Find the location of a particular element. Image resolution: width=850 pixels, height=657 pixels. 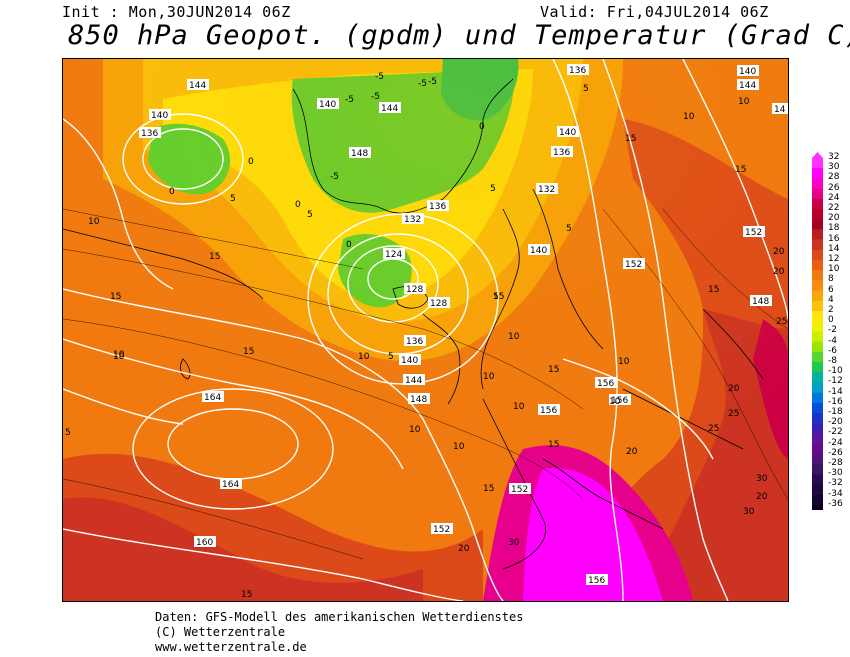

legend-label: -18 is located at coordinates (835, 412).